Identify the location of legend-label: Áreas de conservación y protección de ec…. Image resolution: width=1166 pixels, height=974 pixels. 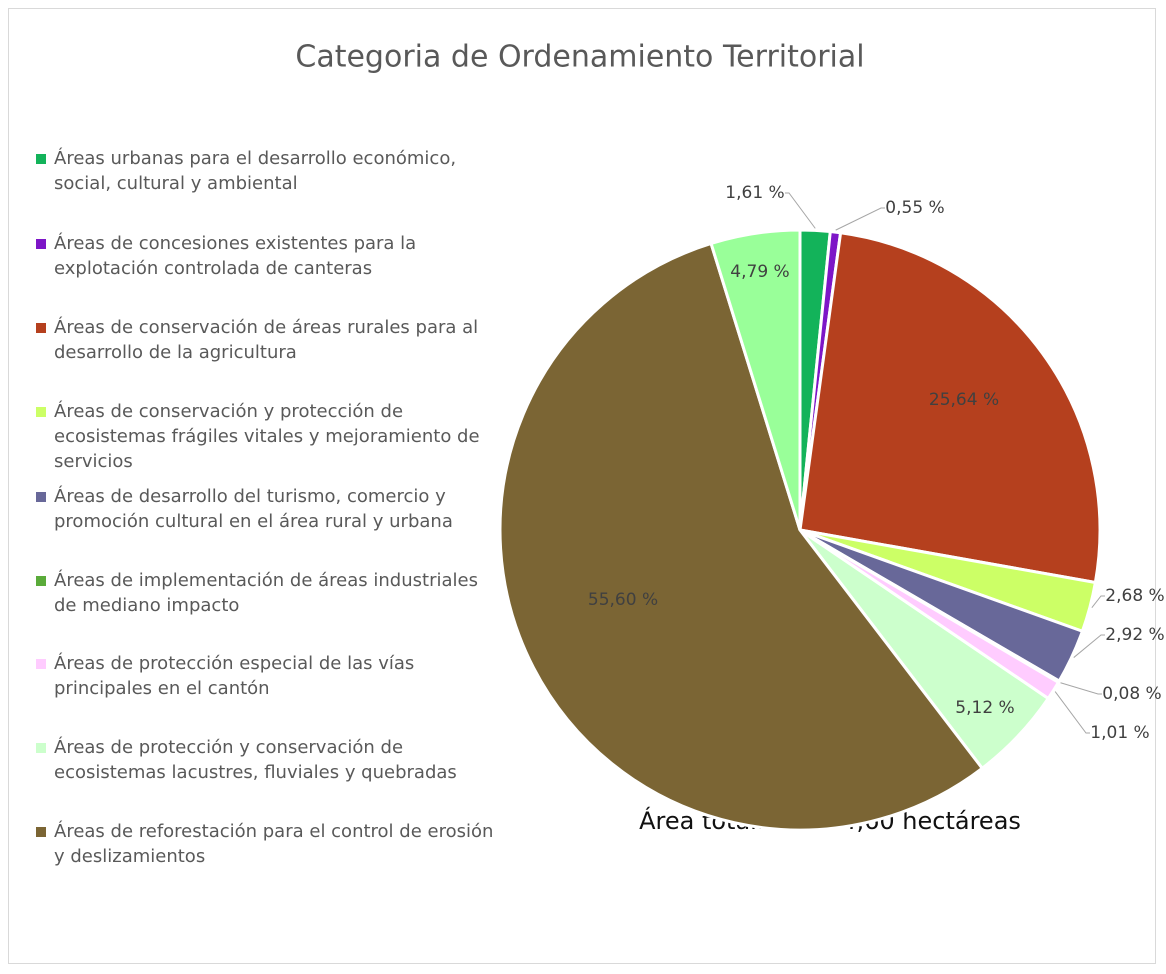
(267, 436).